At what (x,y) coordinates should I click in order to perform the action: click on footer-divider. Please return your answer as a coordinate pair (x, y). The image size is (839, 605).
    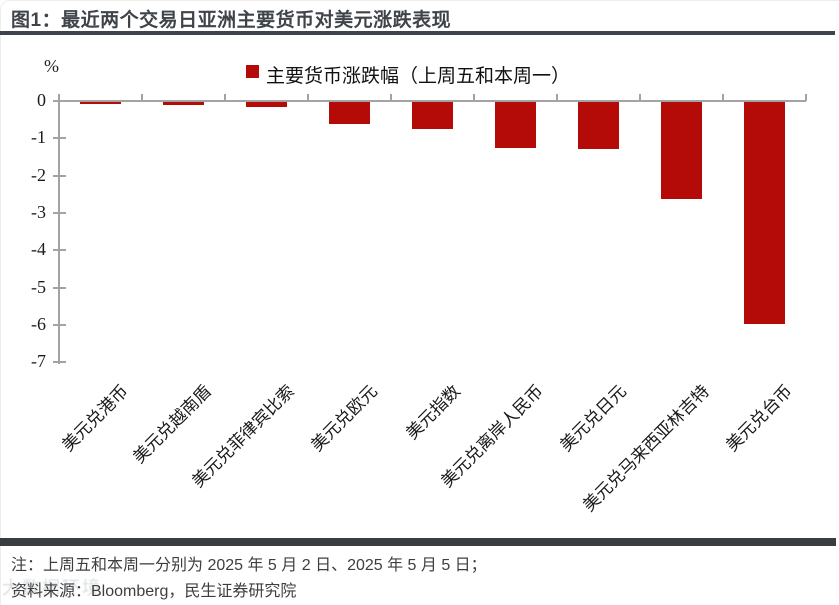
    Looking at the image, I should click on (418, 542).